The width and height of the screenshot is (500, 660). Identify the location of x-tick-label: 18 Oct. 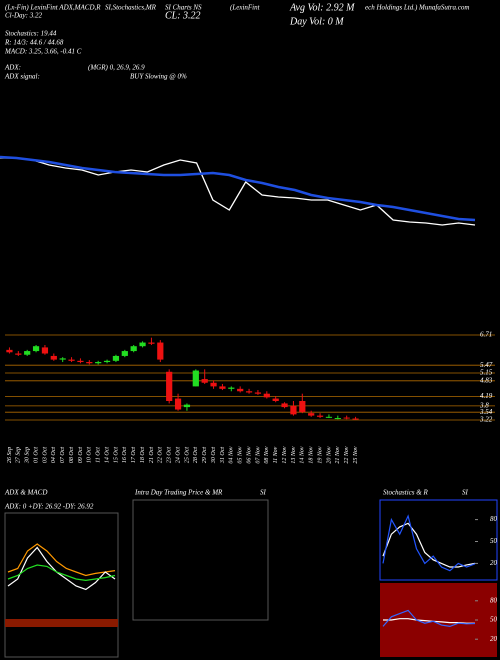
(143, 455).